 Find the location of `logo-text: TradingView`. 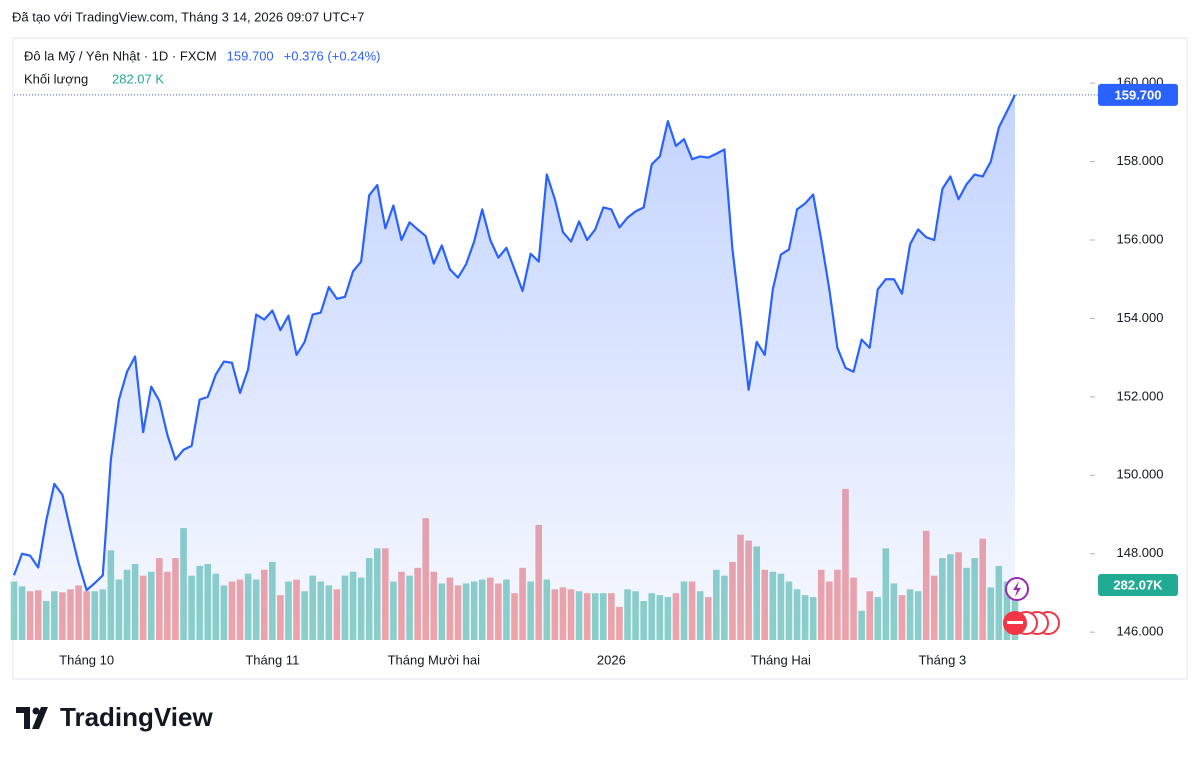

logo-text: TradingView is located at coordinates (136, 717).